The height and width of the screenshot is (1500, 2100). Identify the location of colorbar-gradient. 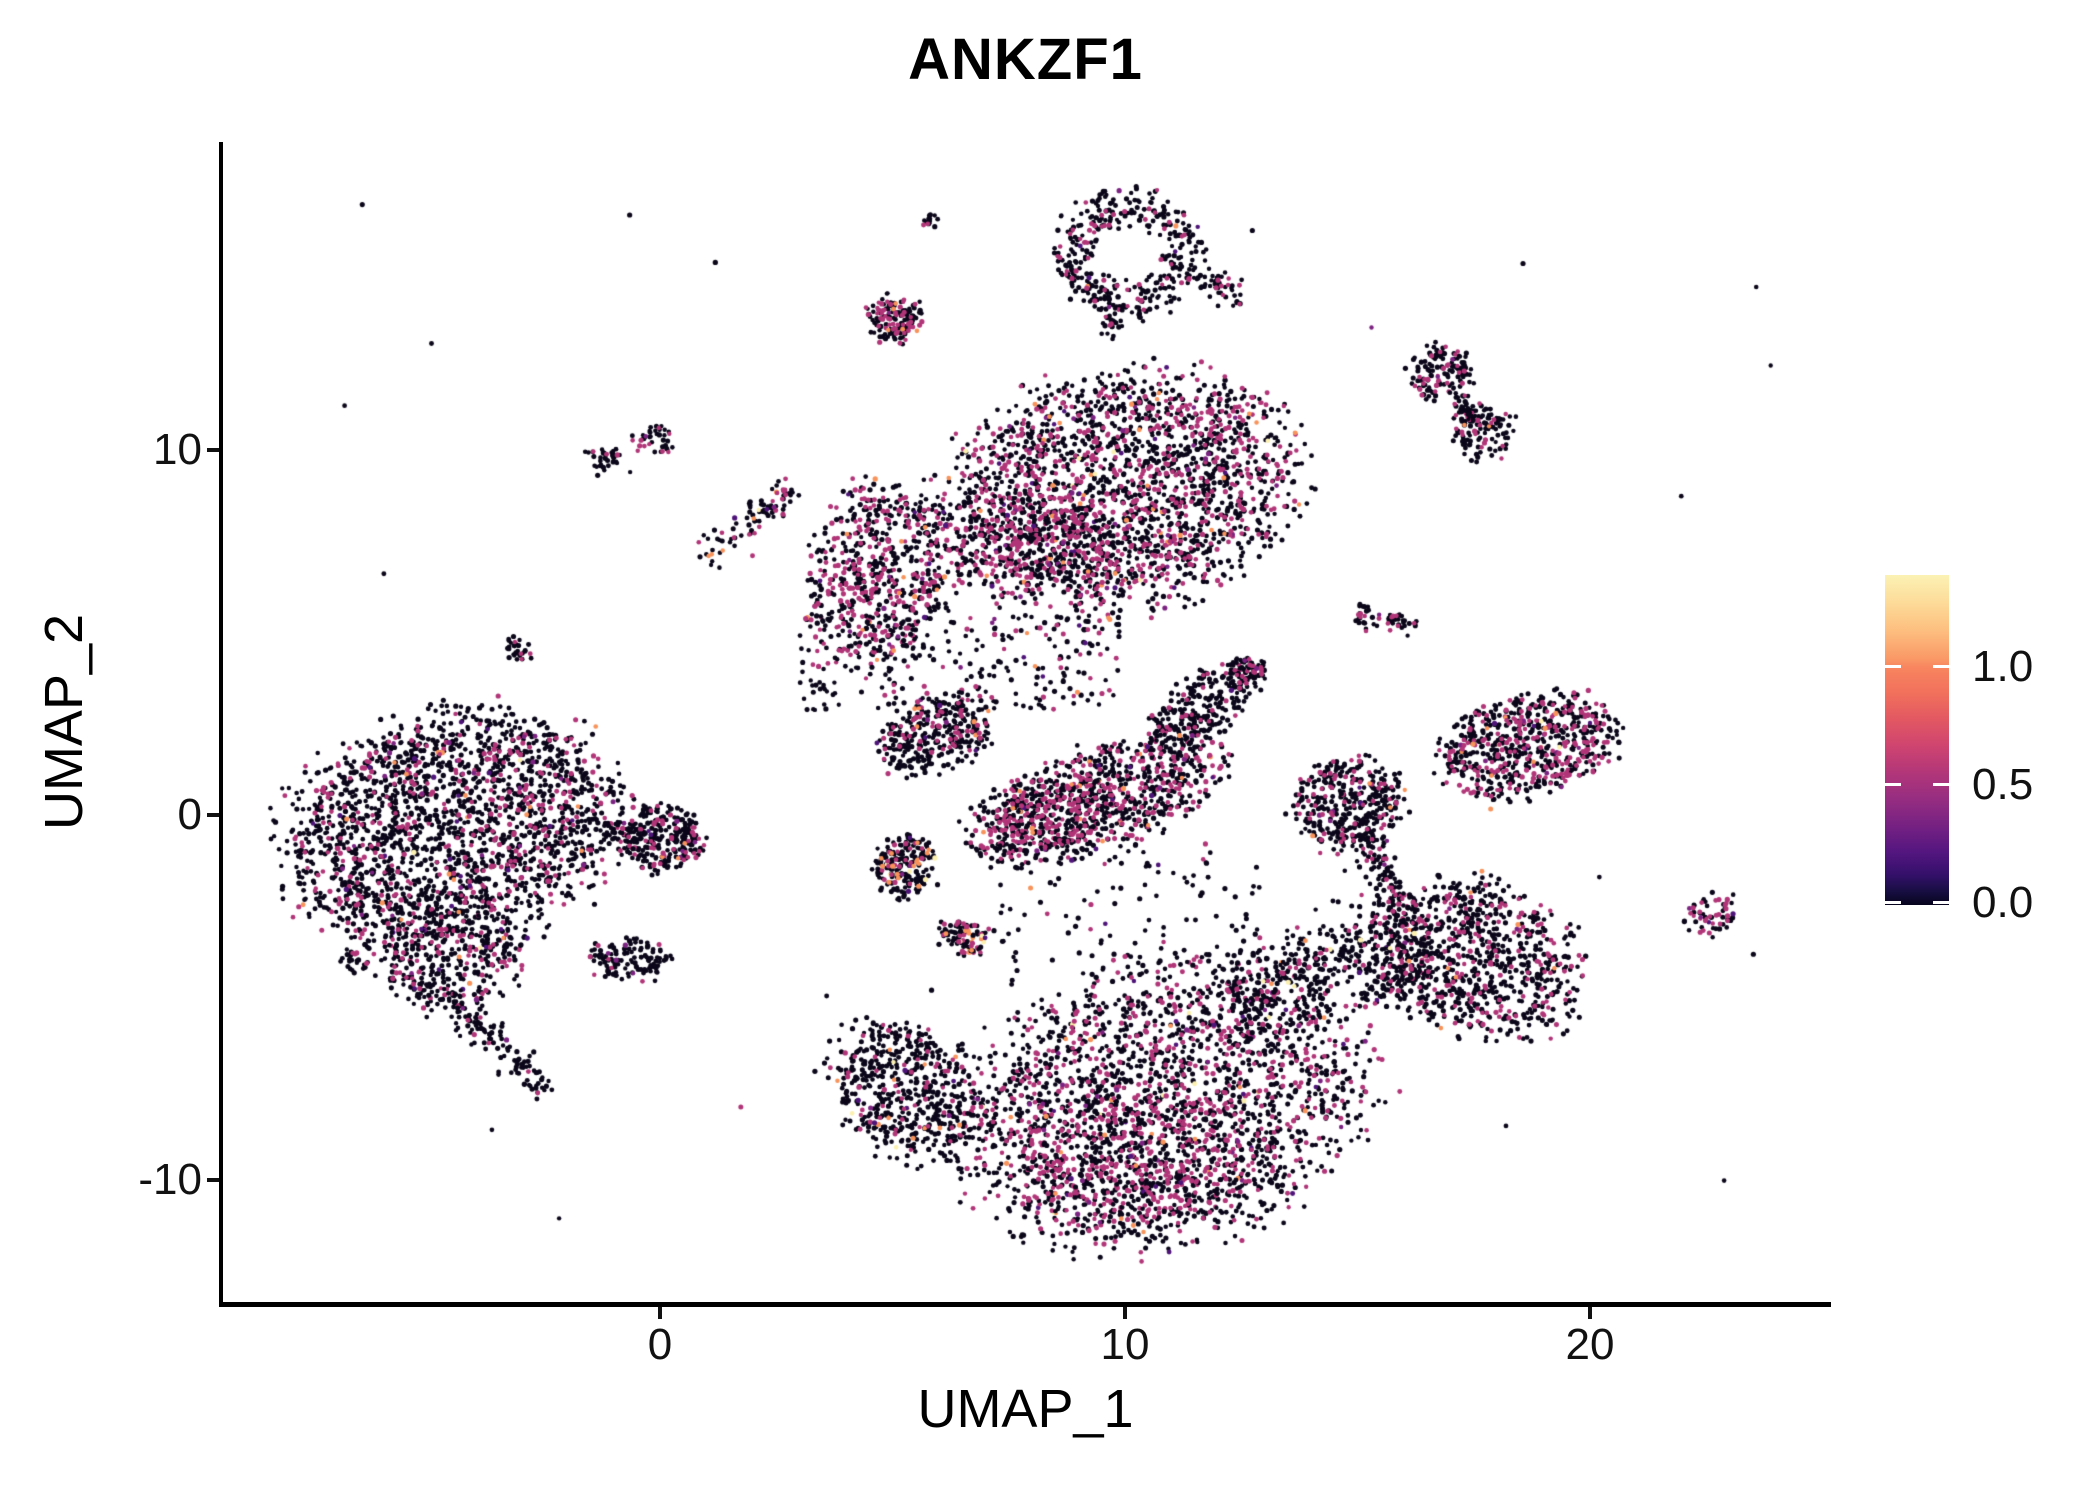
(1917, 740).